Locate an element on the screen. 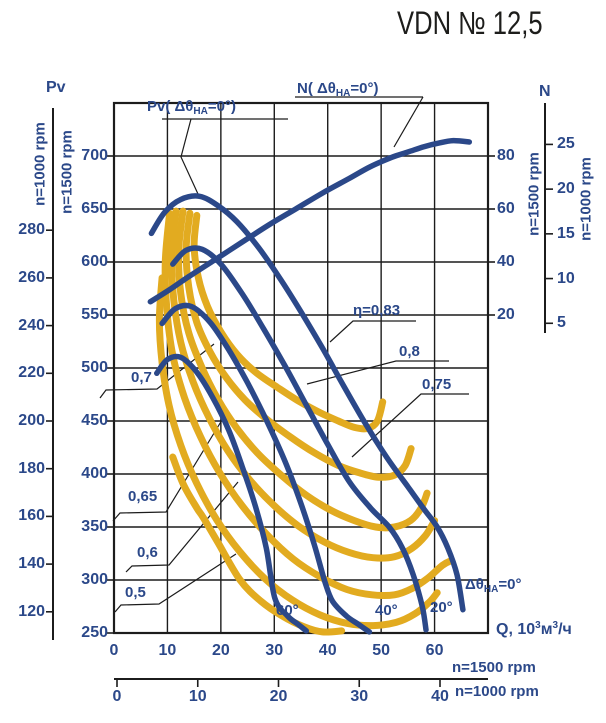 This screenshot has height=723, width=606. left-outer-tick-label: 180 is located at coordinates (31, 468).